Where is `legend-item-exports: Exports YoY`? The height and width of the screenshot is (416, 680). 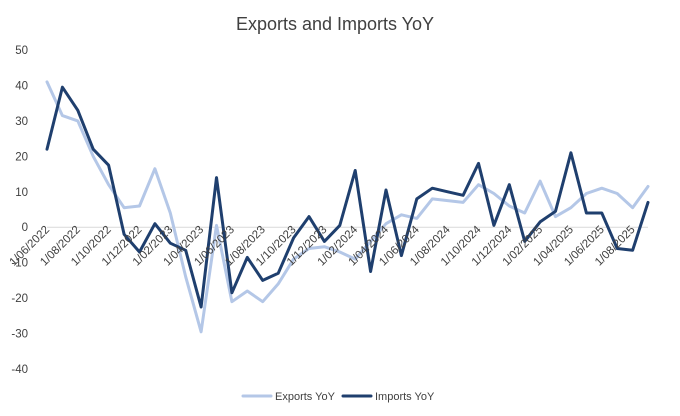
legend-item-exports: Exports YoY is located at coordinates (288, 397).